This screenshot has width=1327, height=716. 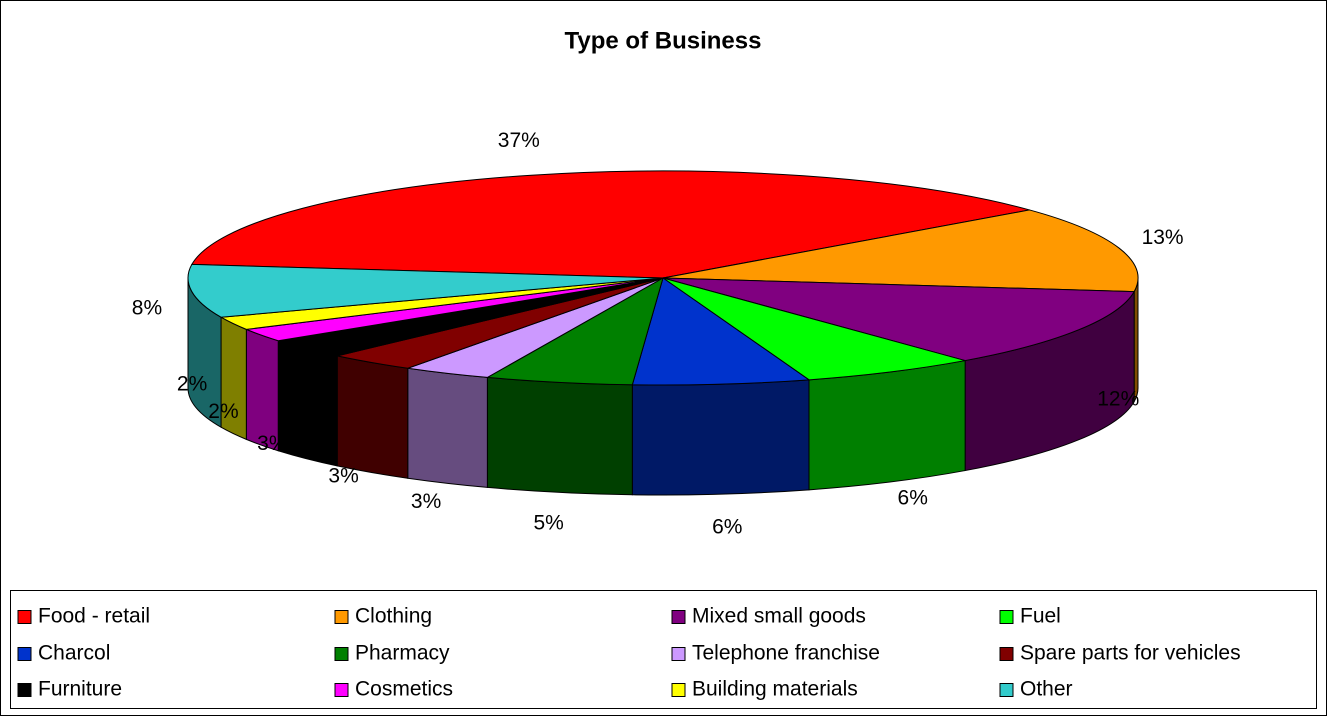 I want to click on legend-label: Telephone franchise, so click(x=786, y=653).